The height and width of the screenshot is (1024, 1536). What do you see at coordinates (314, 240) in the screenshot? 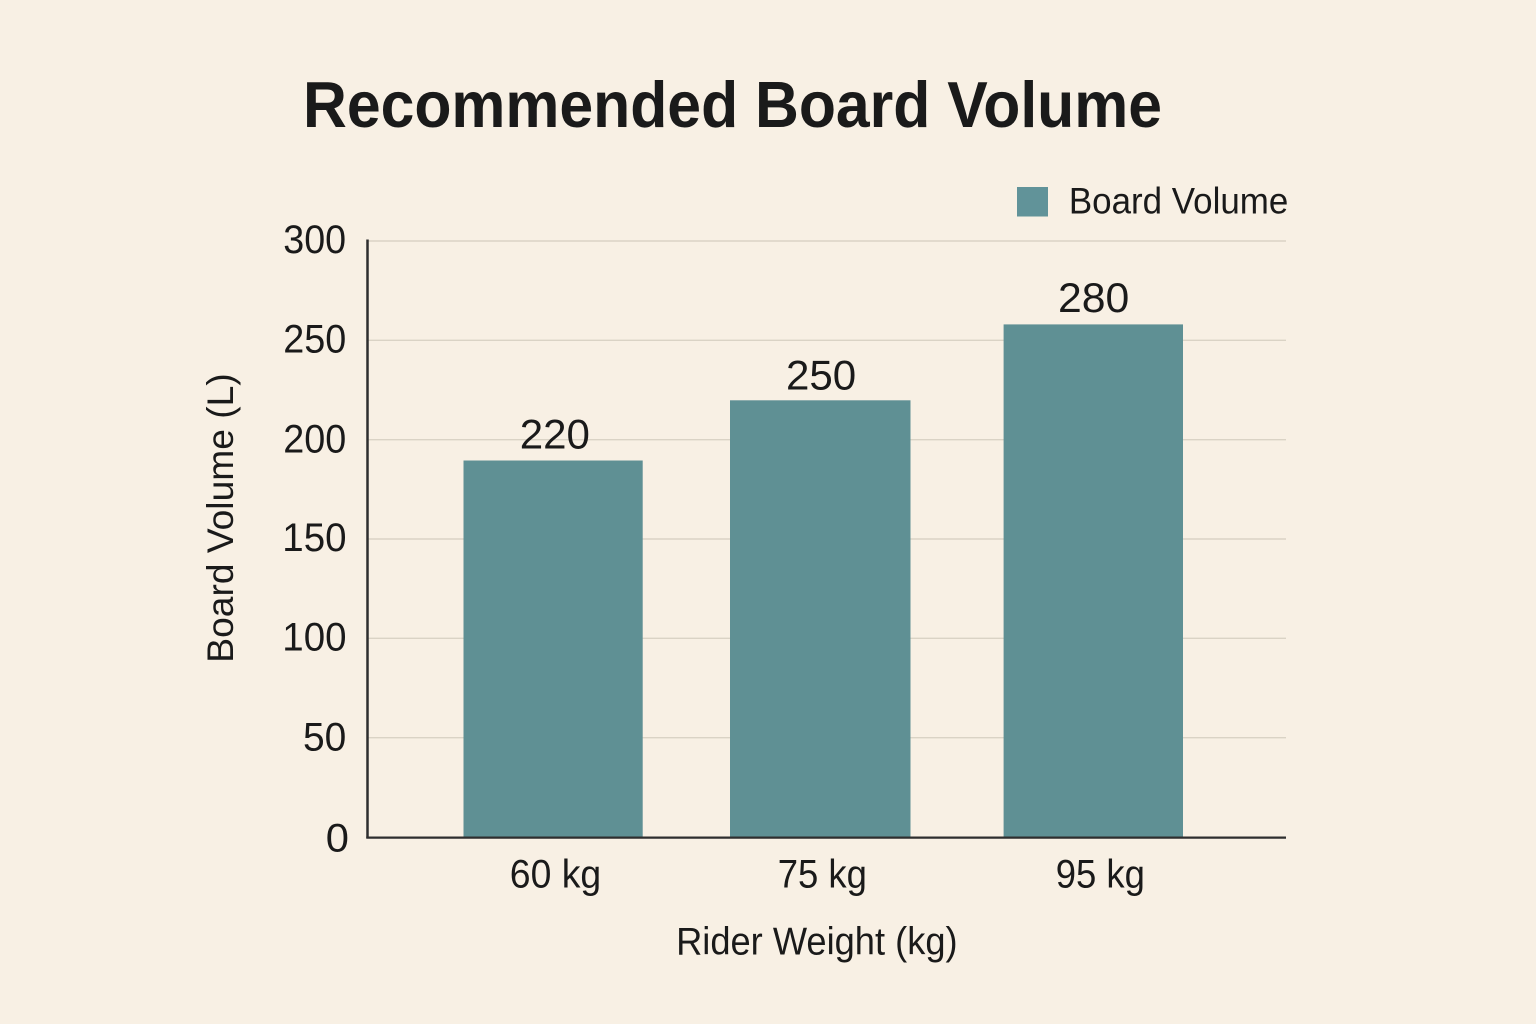
I see `svg-text: 300` at bounding box center [314, 240].